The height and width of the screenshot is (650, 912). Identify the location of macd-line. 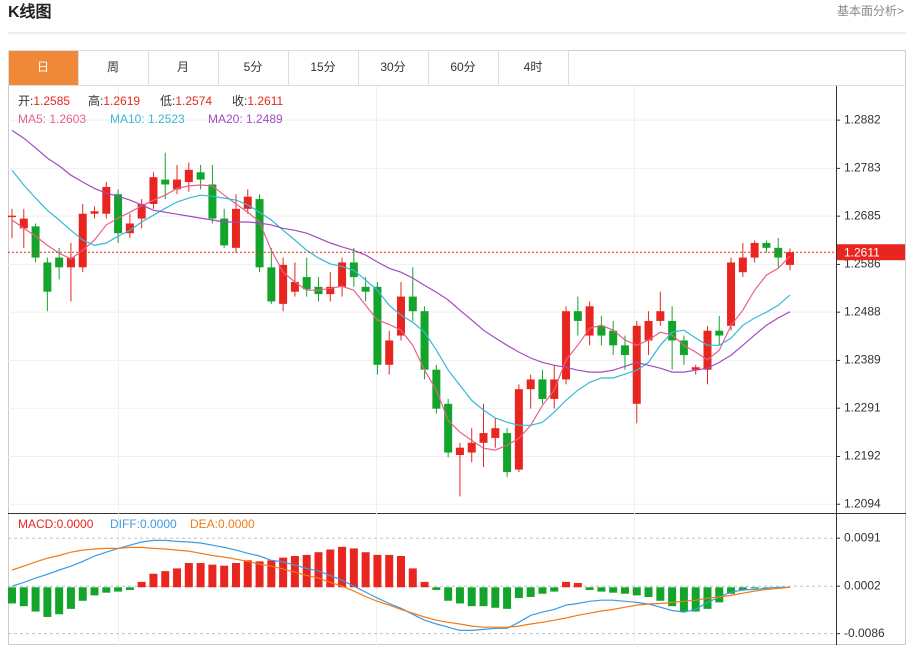
(400, 585).